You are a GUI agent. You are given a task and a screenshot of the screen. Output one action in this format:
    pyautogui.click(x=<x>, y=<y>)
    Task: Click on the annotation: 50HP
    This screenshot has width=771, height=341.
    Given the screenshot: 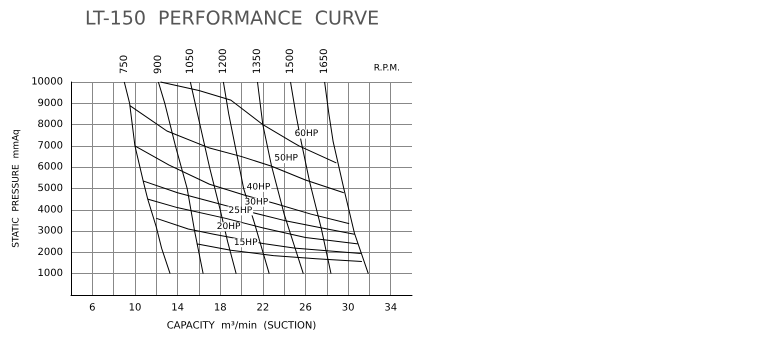 What is the action you would take?
    pyautogui.click(x=286, y=159)
    